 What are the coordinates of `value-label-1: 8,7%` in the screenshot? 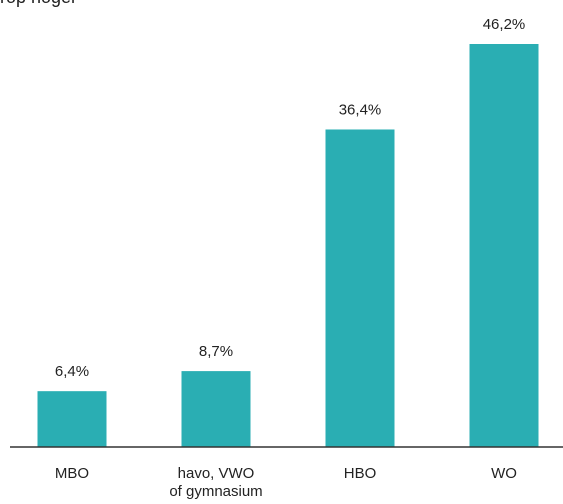 It's located at (216, 351).